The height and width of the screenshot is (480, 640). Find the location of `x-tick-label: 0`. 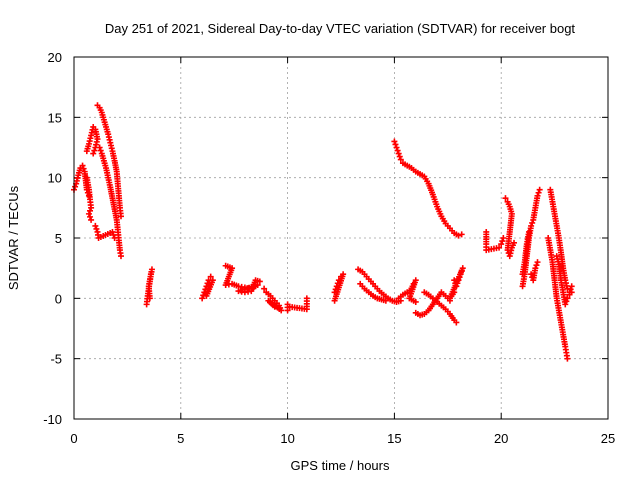

x-tick-label: 0 is located at coordinates (73, 438).